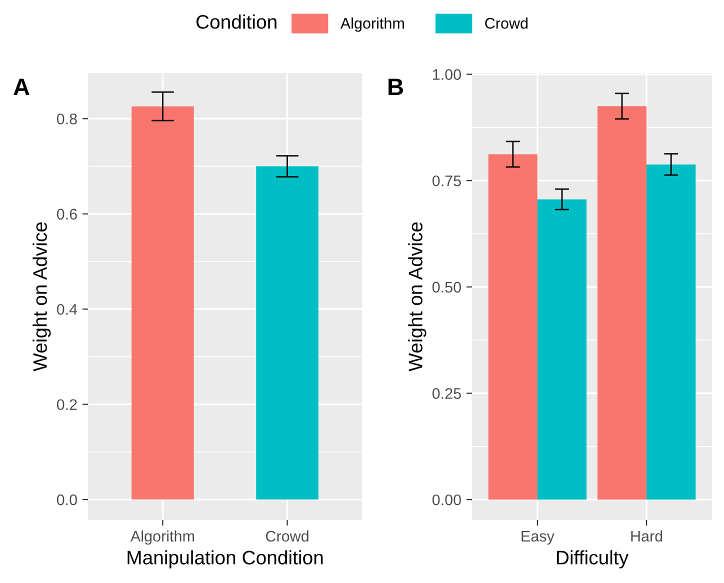 The image size is (724, 583). What do you see at coordinates (67, 309) in the screenshot?
I see `y-tick-label: 0.4` at bounding box center [67, 309].